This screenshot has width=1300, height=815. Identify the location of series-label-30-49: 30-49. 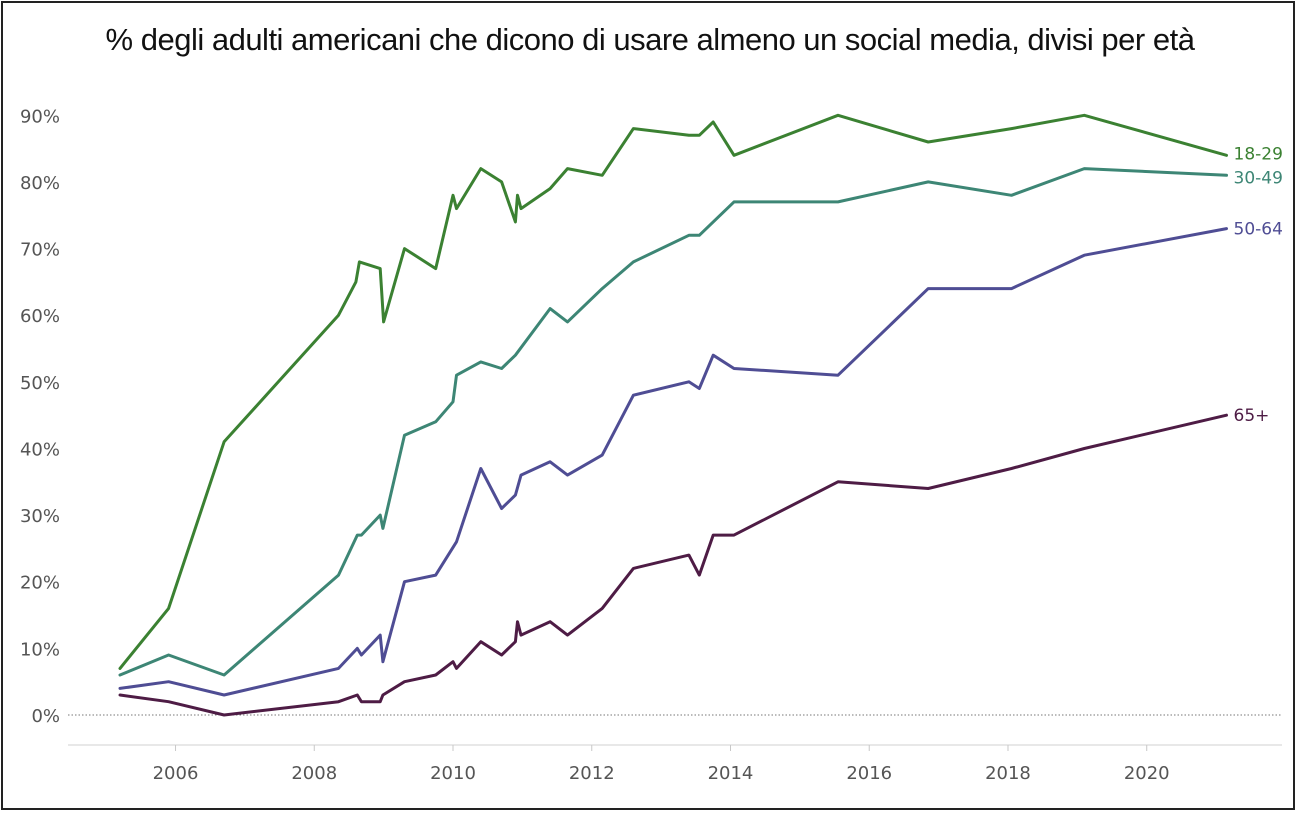
(1258, 178).